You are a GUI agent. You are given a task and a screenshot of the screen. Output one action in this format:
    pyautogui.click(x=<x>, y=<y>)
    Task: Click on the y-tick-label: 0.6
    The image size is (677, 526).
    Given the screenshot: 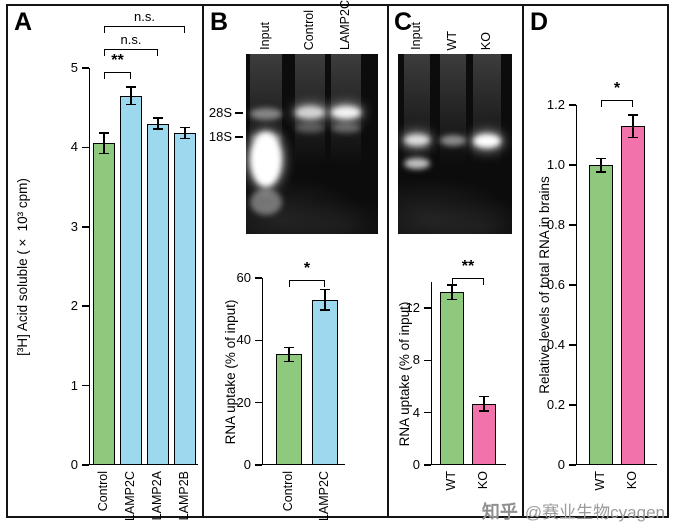 What is the action you would take?
    pyautogui.click(x=555, y=284)
    